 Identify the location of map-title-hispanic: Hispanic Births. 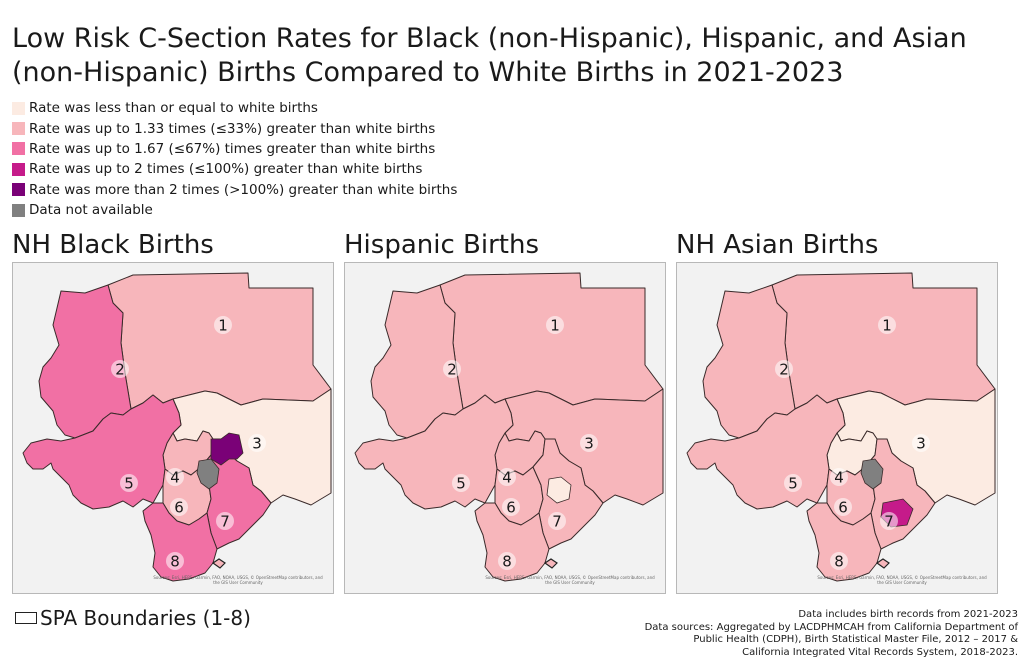
(441, 245).